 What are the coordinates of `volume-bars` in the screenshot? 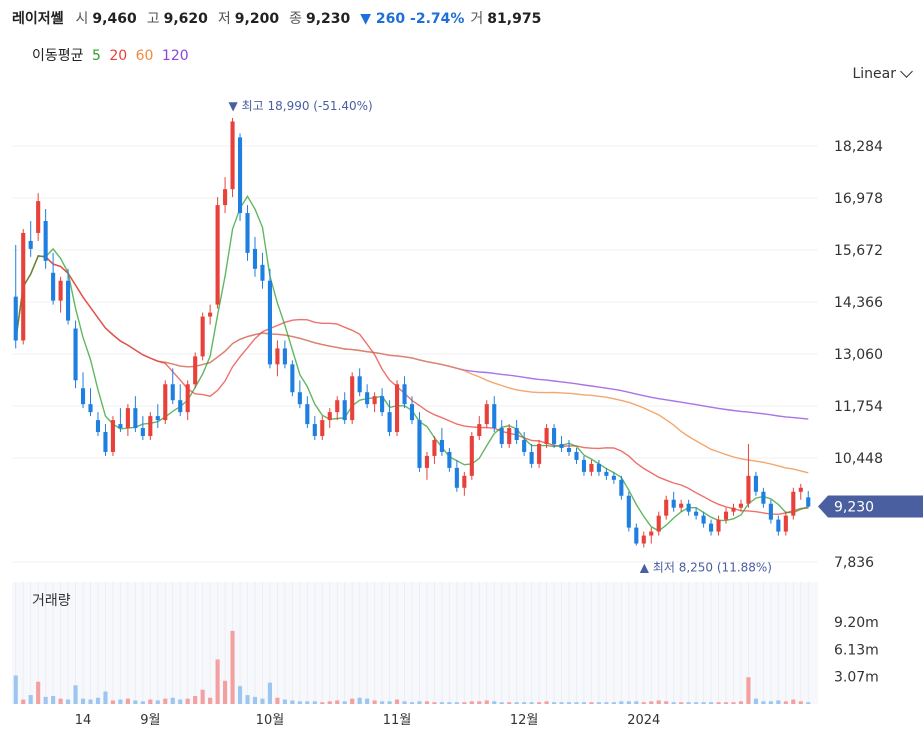 It's located at (412, 667).